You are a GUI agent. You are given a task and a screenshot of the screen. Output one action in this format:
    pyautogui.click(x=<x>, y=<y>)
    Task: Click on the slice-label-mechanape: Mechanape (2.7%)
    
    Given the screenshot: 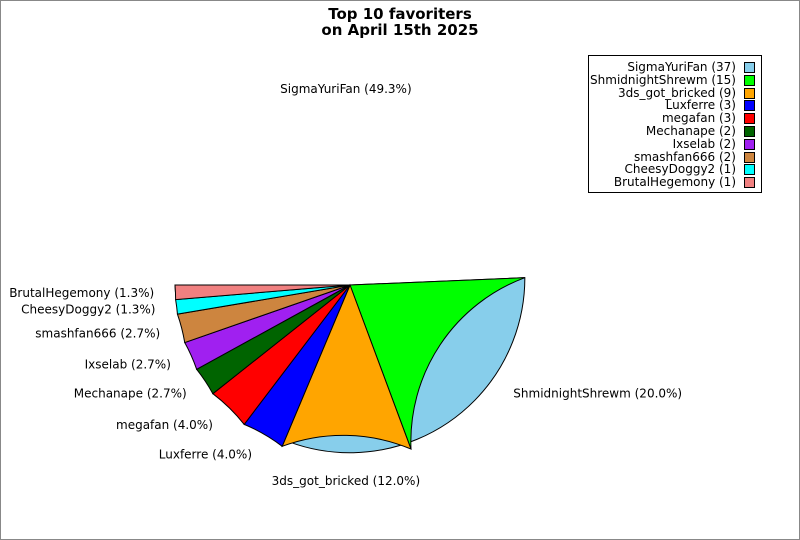 What is the action you would take?
    pyautogui.click(x=130, y=394)
    